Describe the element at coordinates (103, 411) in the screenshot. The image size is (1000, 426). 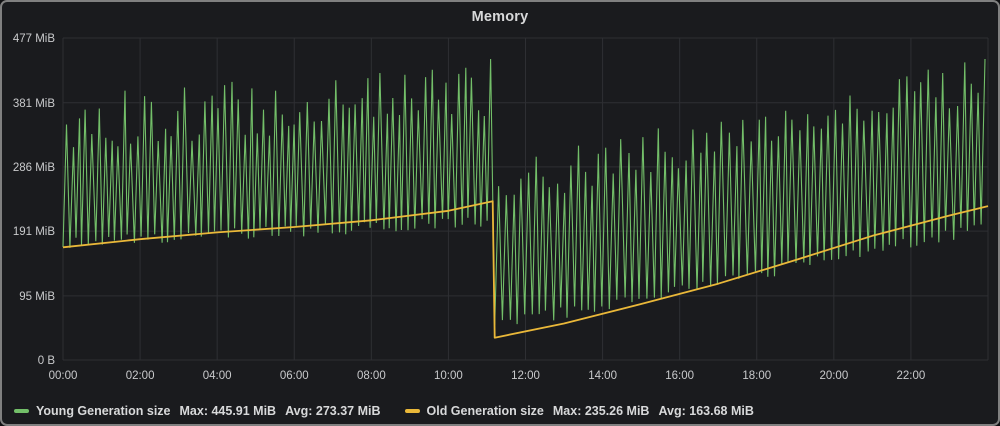
I see `young-generation-series-name: Young Generation size` at that location.